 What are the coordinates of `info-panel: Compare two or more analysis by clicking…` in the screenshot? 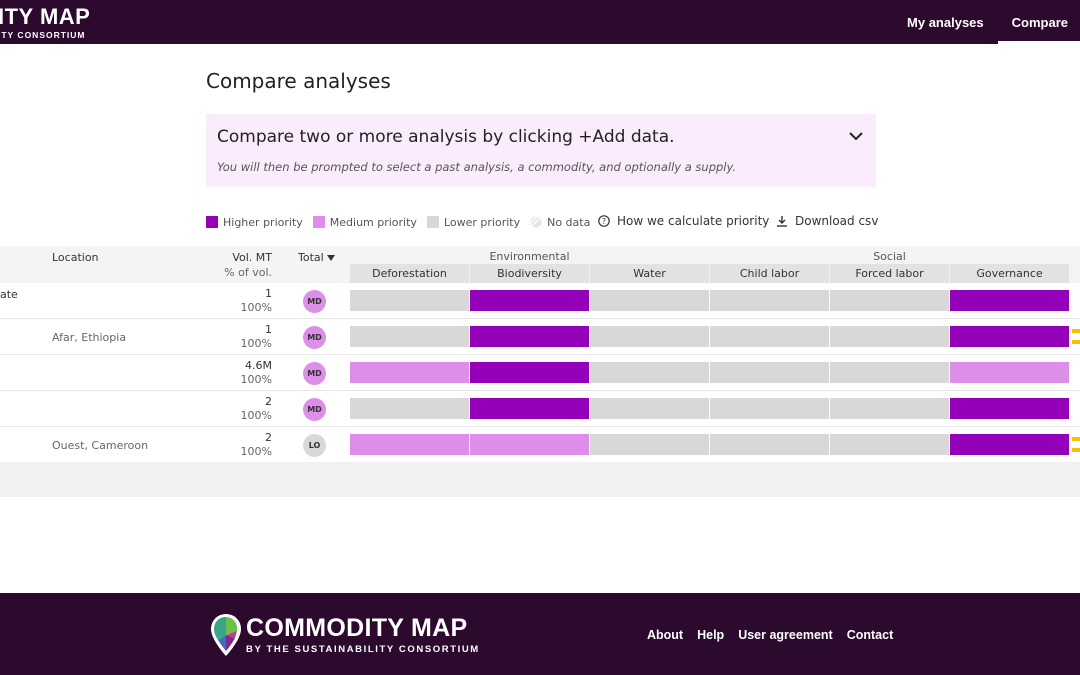 It's located at (541, 150).